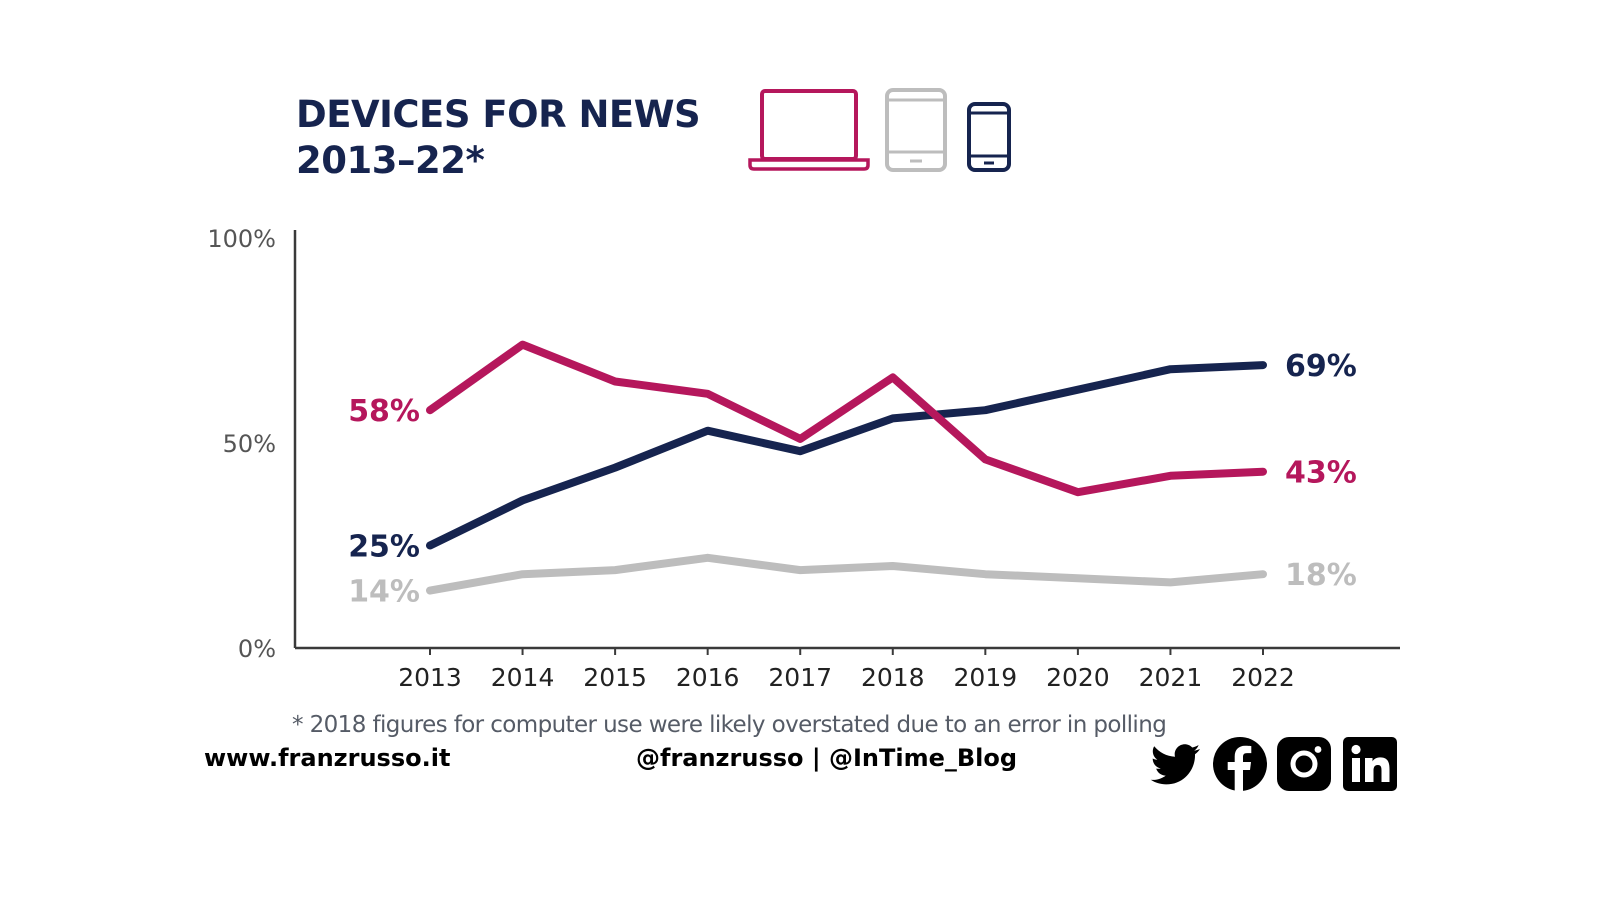 This screenshot has width=1600, height=900. Describe the element at coordinates (846, 670) in the screenshot. I see `x-axis-ticks: 2013 2014 2015 2016 2017 2018 2019 2020 2021 2022` at that location.